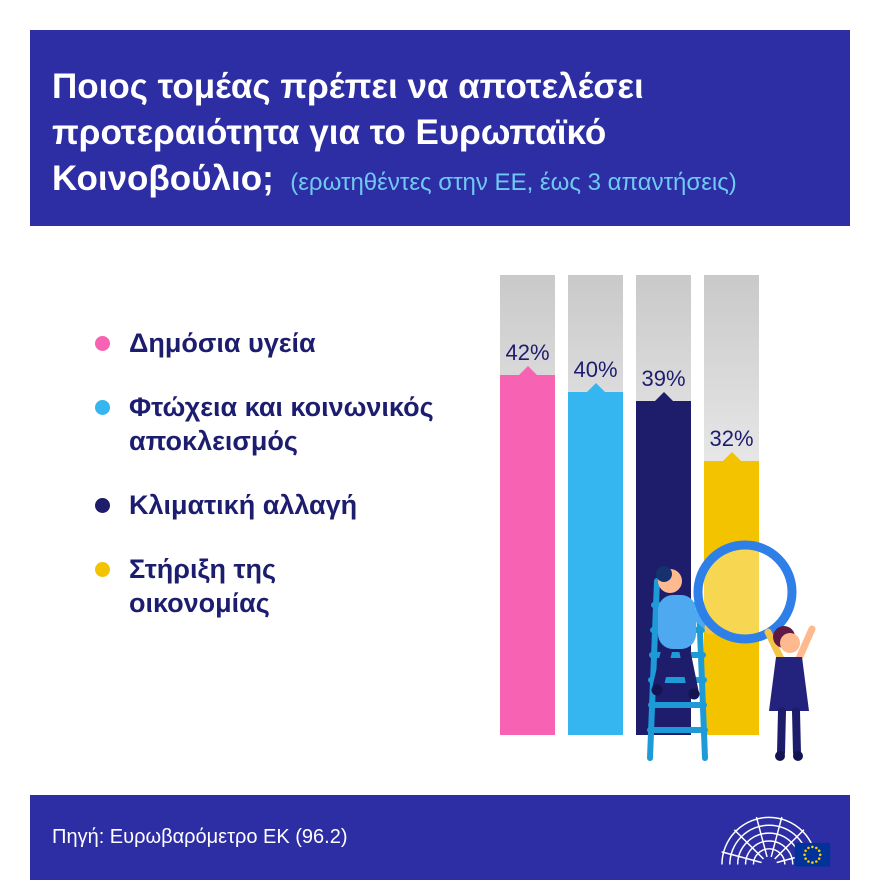 The image size is (880, 880). What do you see at coordinates (663, 378) in the screenshot?
I see `bar-value-label: 39%` at bounding box center [663, 378].